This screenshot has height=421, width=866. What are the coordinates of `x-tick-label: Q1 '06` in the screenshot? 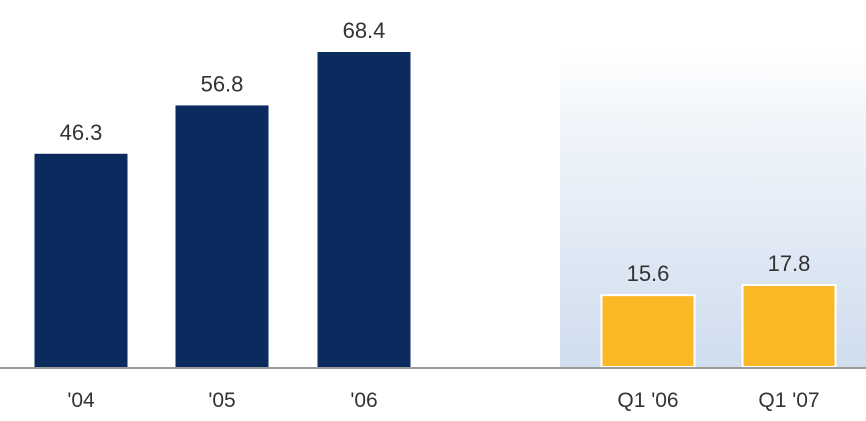 It's located at (647, 400).